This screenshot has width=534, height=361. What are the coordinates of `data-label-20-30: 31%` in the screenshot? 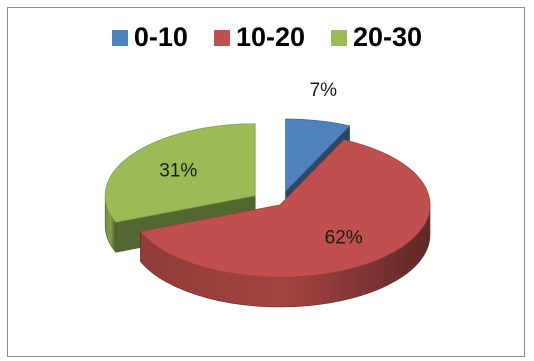 It's located at (178, 171).